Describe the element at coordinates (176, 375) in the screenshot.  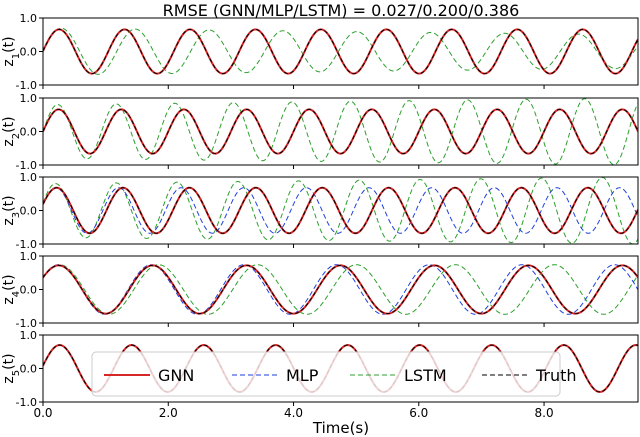
I see `legend-label-gnn: GNN` at that location.